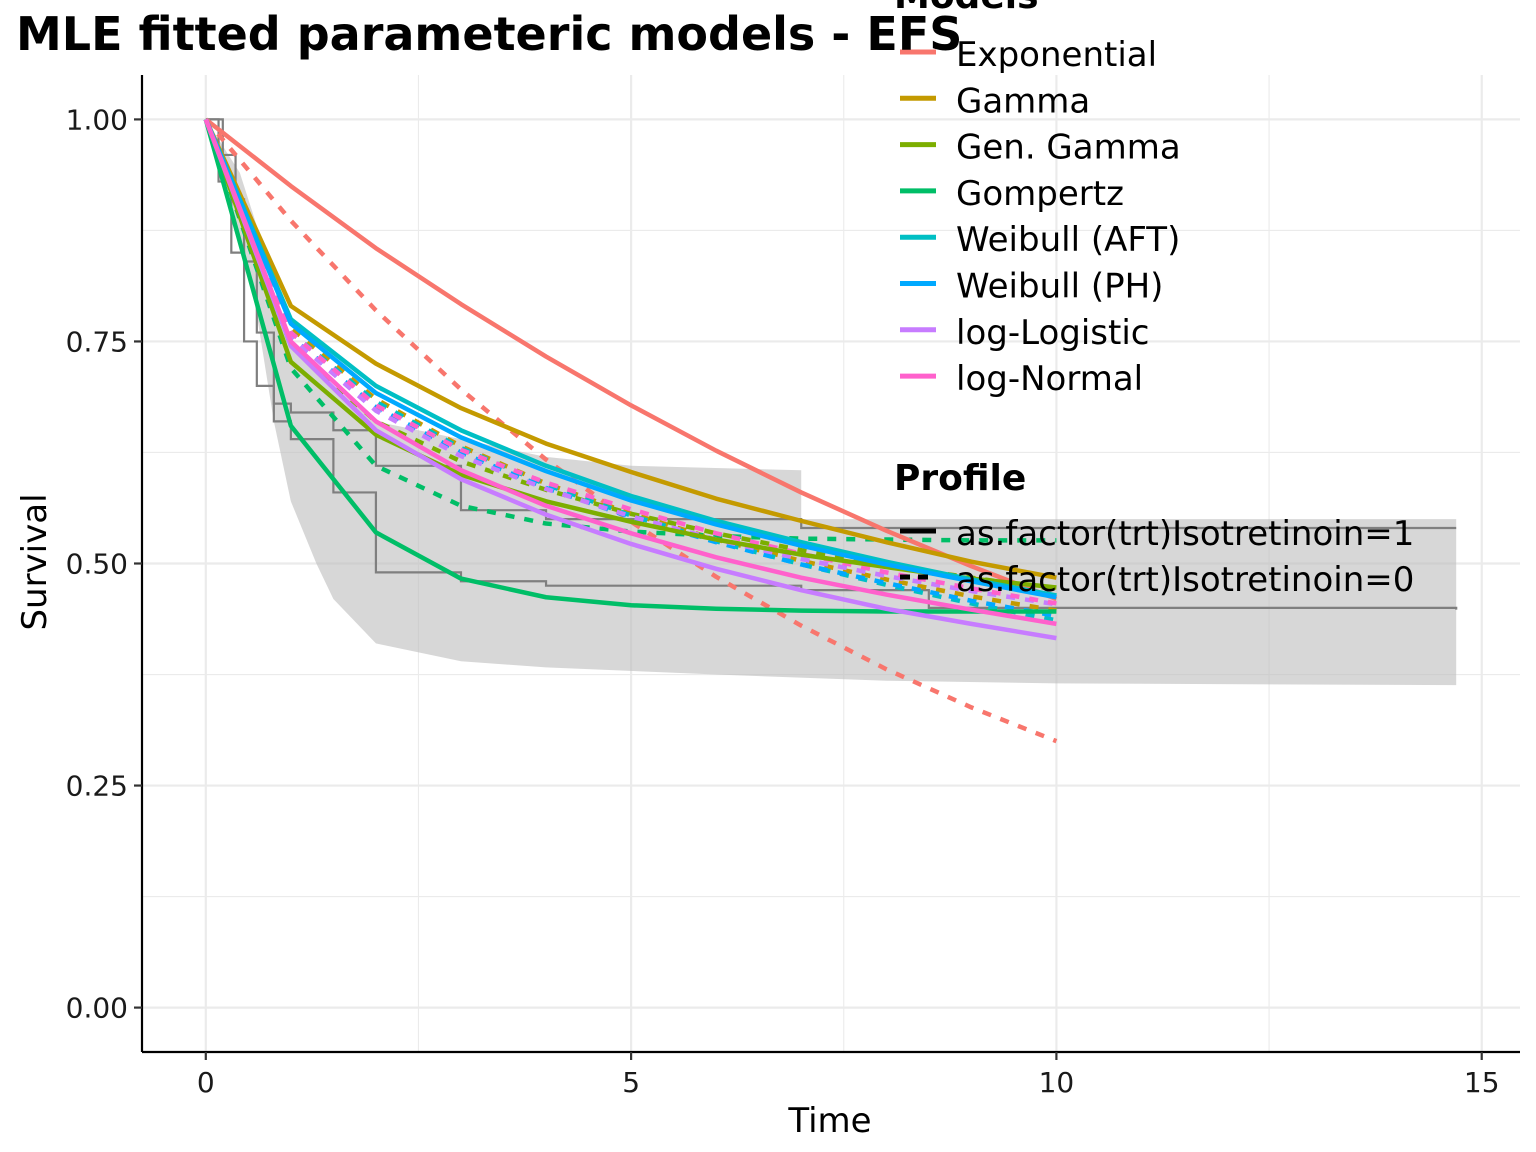  I want to click on legend-label: Weibull (AFT), so click(1068, 240).